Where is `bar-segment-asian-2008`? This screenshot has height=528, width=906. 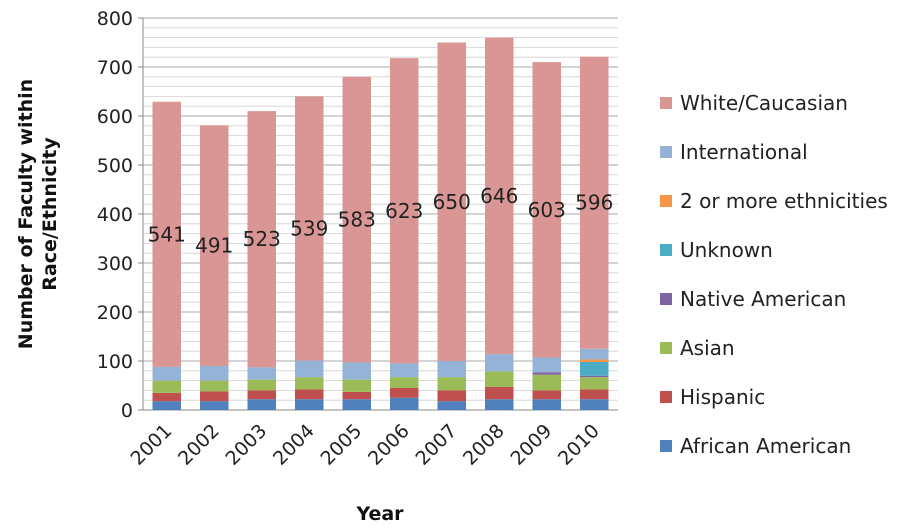
bar-segment-asian-2008 is located at coordinates (499, 379).